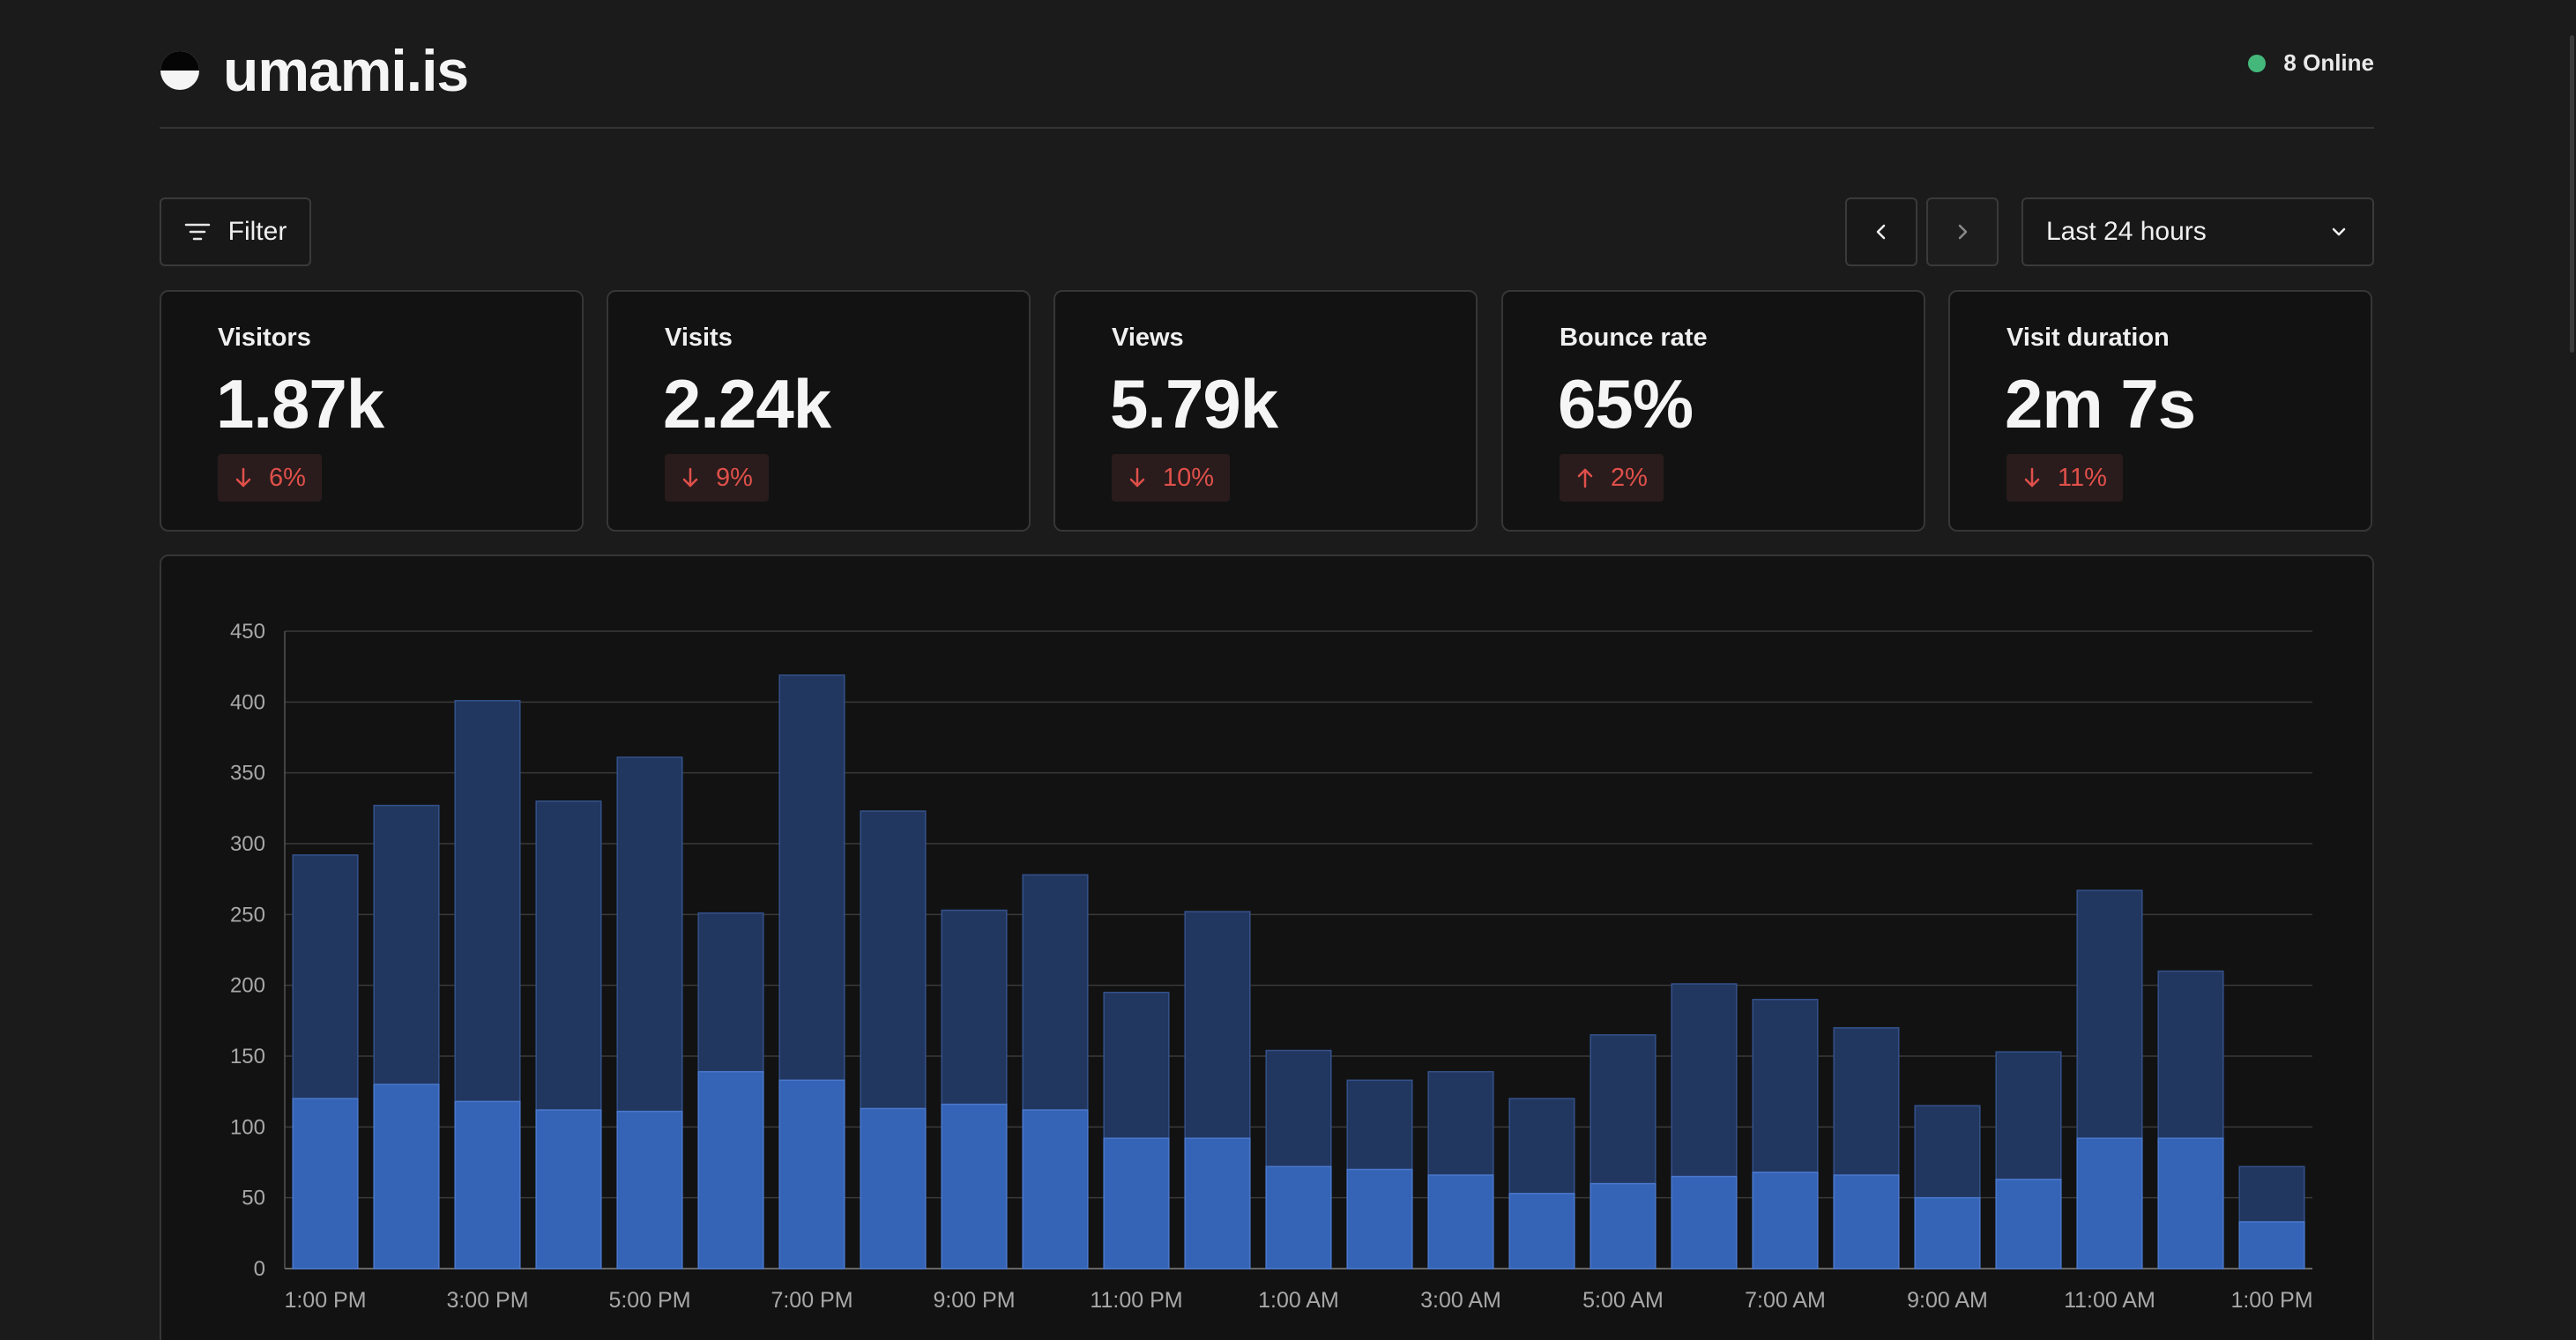 The height and width of the screenshot is (1340, 2576). Describe the element at coordinates (1626, 404) in the screenshot. I see `metric-value: 65%` at that location.